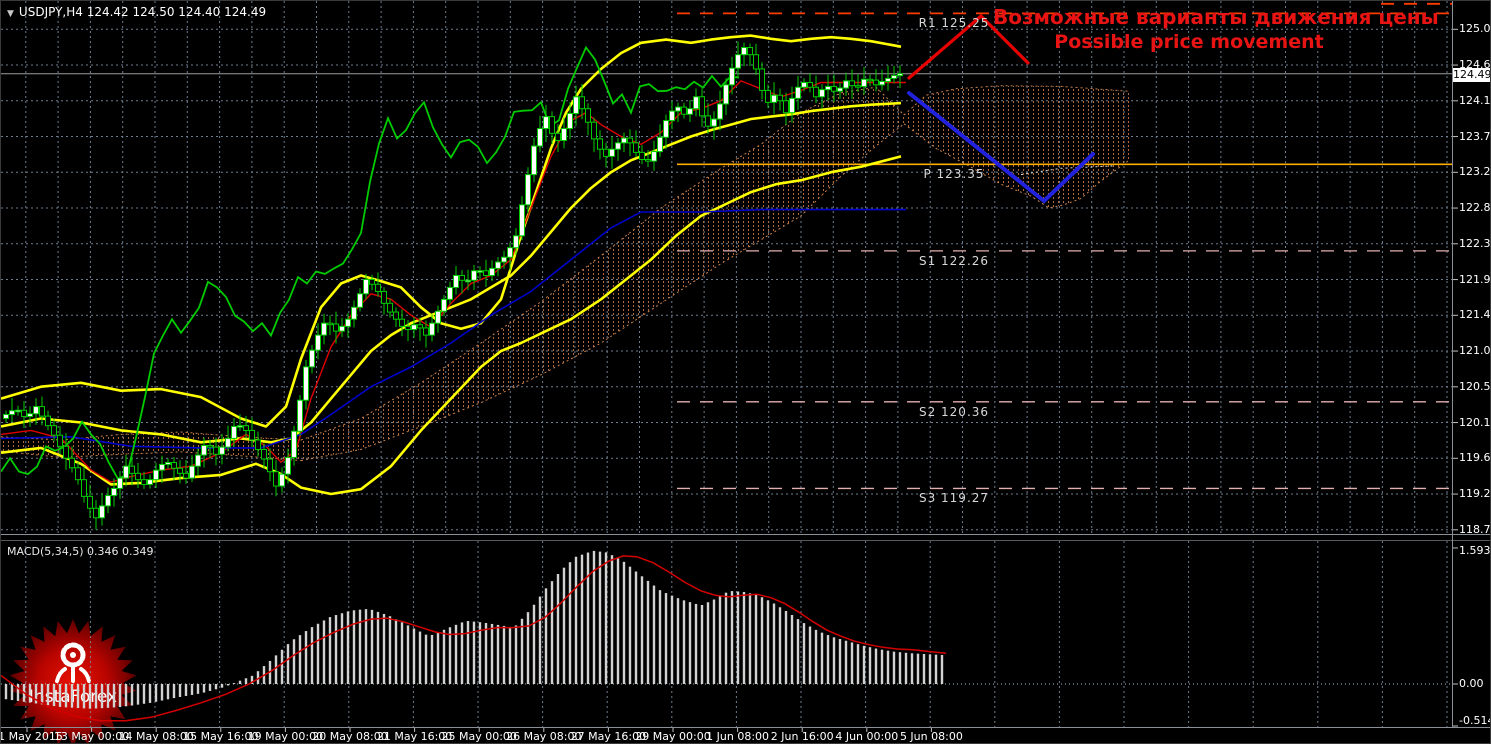  Describe the element at coordinates (954, 411) in the screenshot. I see `pivot-label-s2: S2 120.36` at that location.